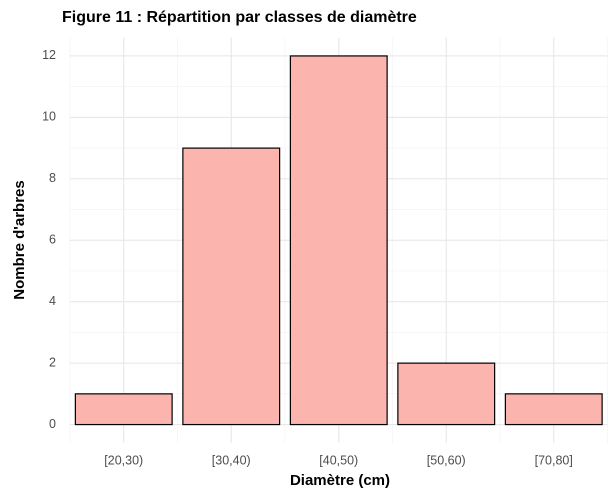  I want to click on y-tick-label: 4, so click(52, 301).